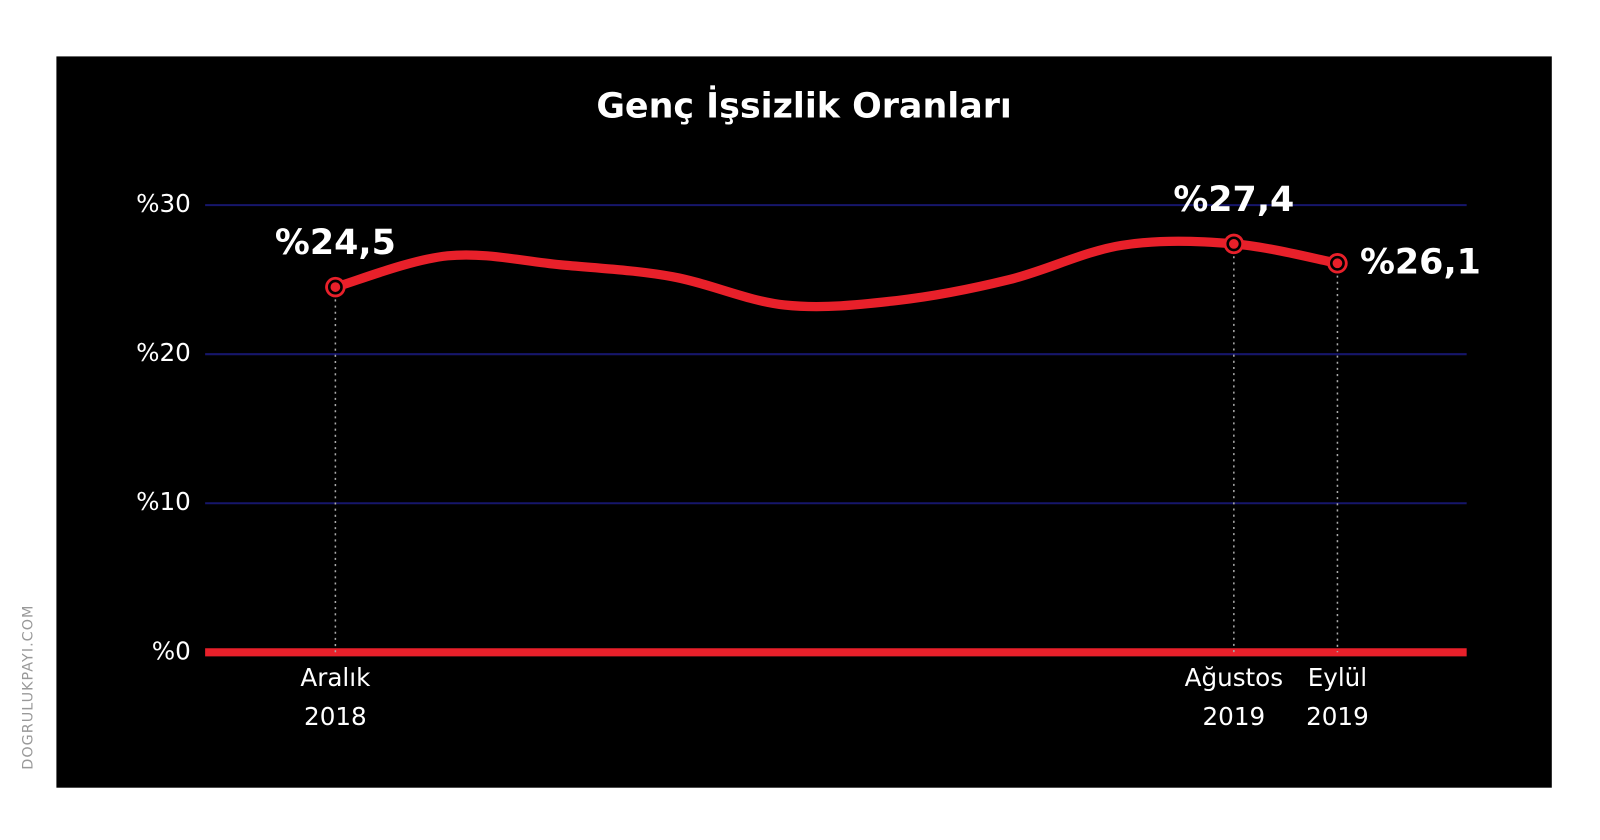 The width and height of the screenshot is (1600, 840). Describe the element at coordinates (335, 243) in the screenshot. I see `data-label: %24,5` at that location.